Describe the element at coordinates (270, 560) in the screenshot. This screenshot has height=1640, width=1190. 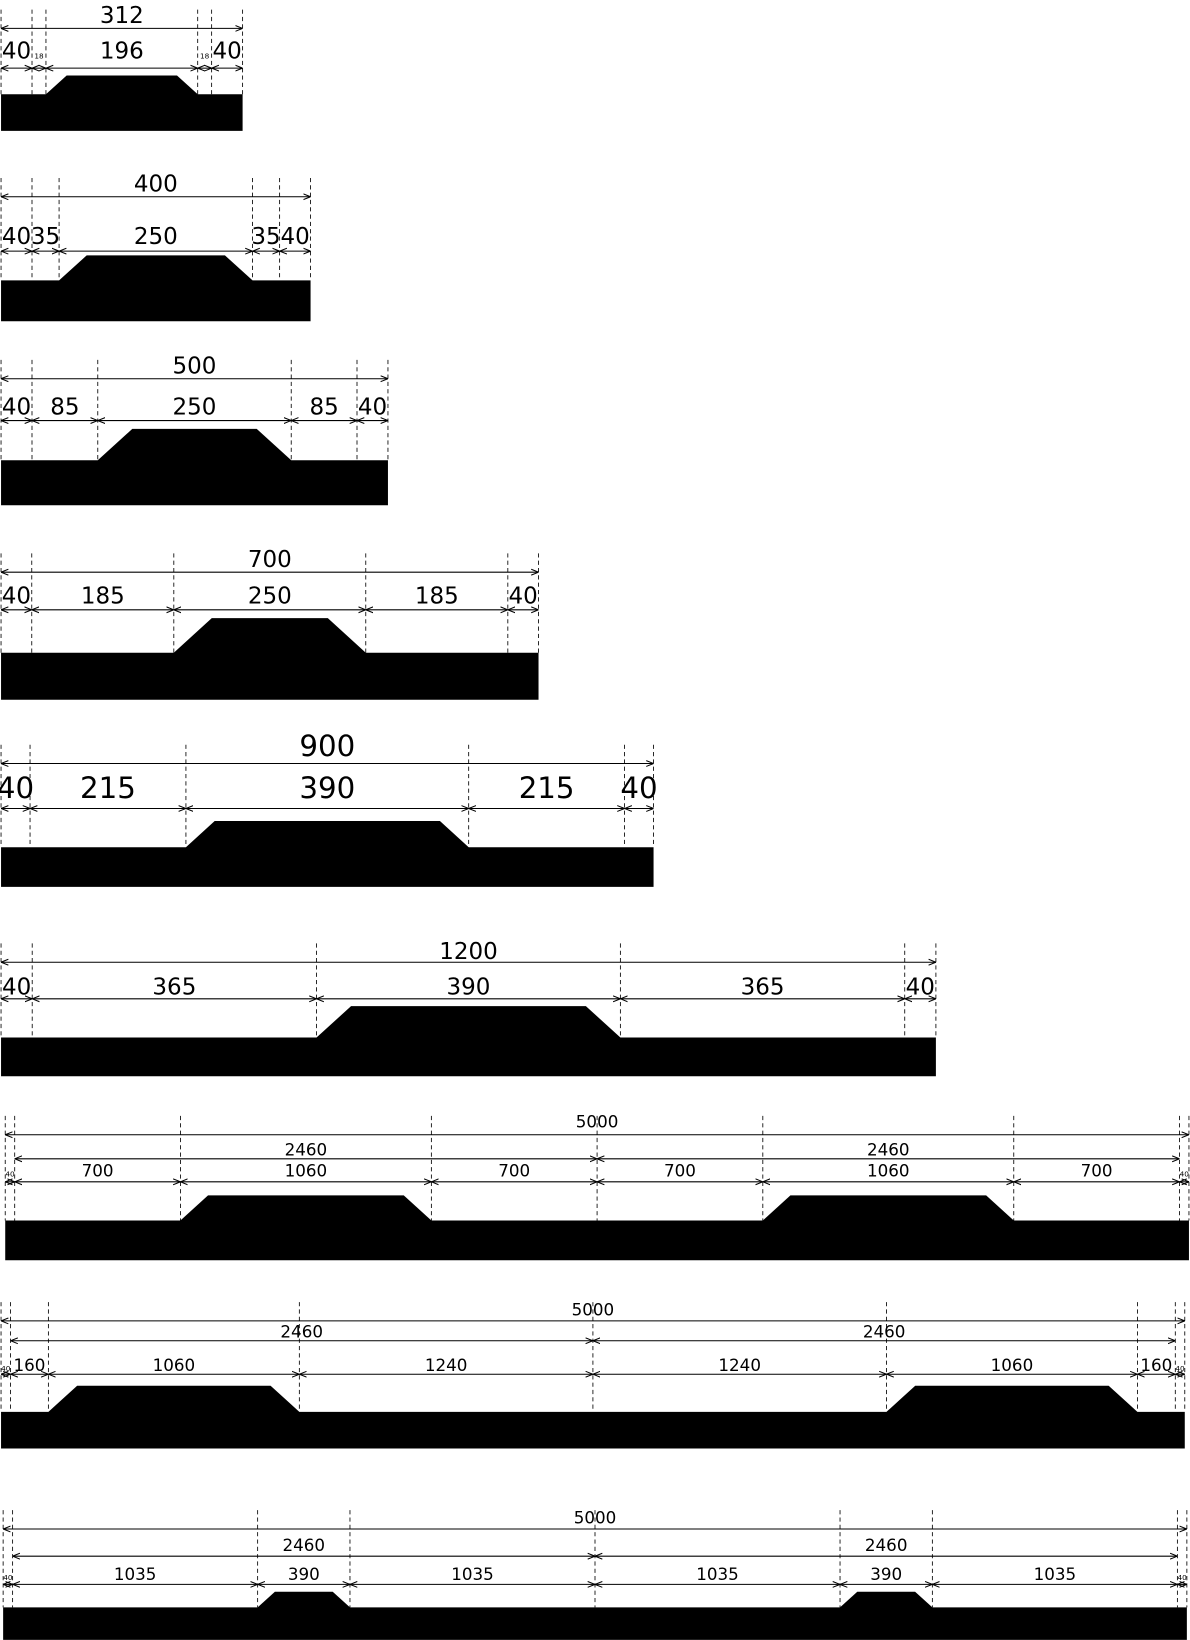
I see `total-dimension: 700` at that location.